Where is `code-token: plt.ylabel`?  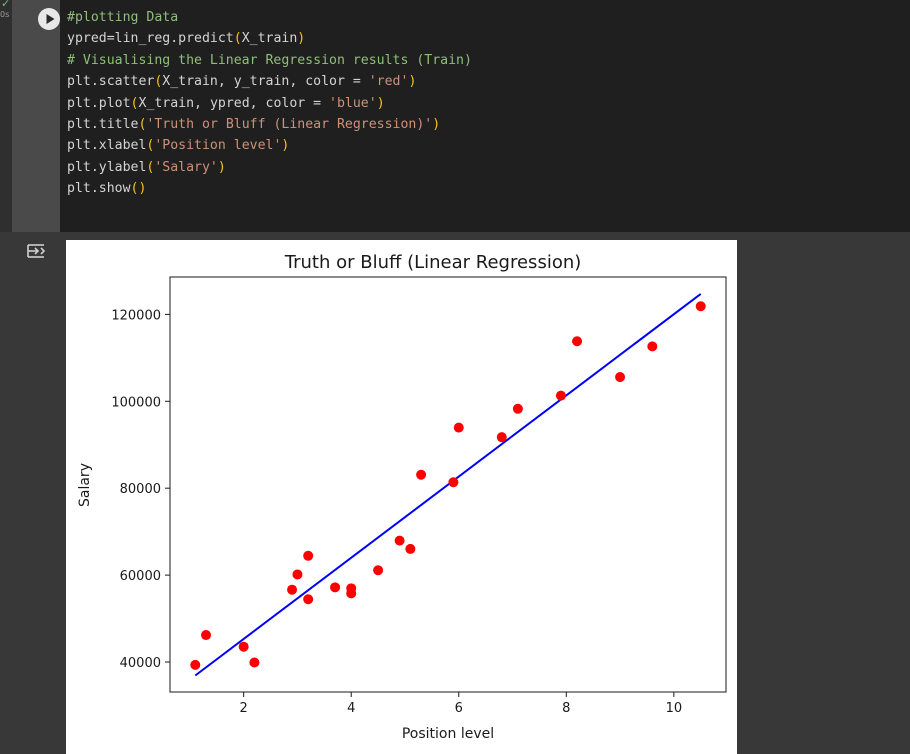
code-token: plt.ylabel is located at coordinates (107, 167).